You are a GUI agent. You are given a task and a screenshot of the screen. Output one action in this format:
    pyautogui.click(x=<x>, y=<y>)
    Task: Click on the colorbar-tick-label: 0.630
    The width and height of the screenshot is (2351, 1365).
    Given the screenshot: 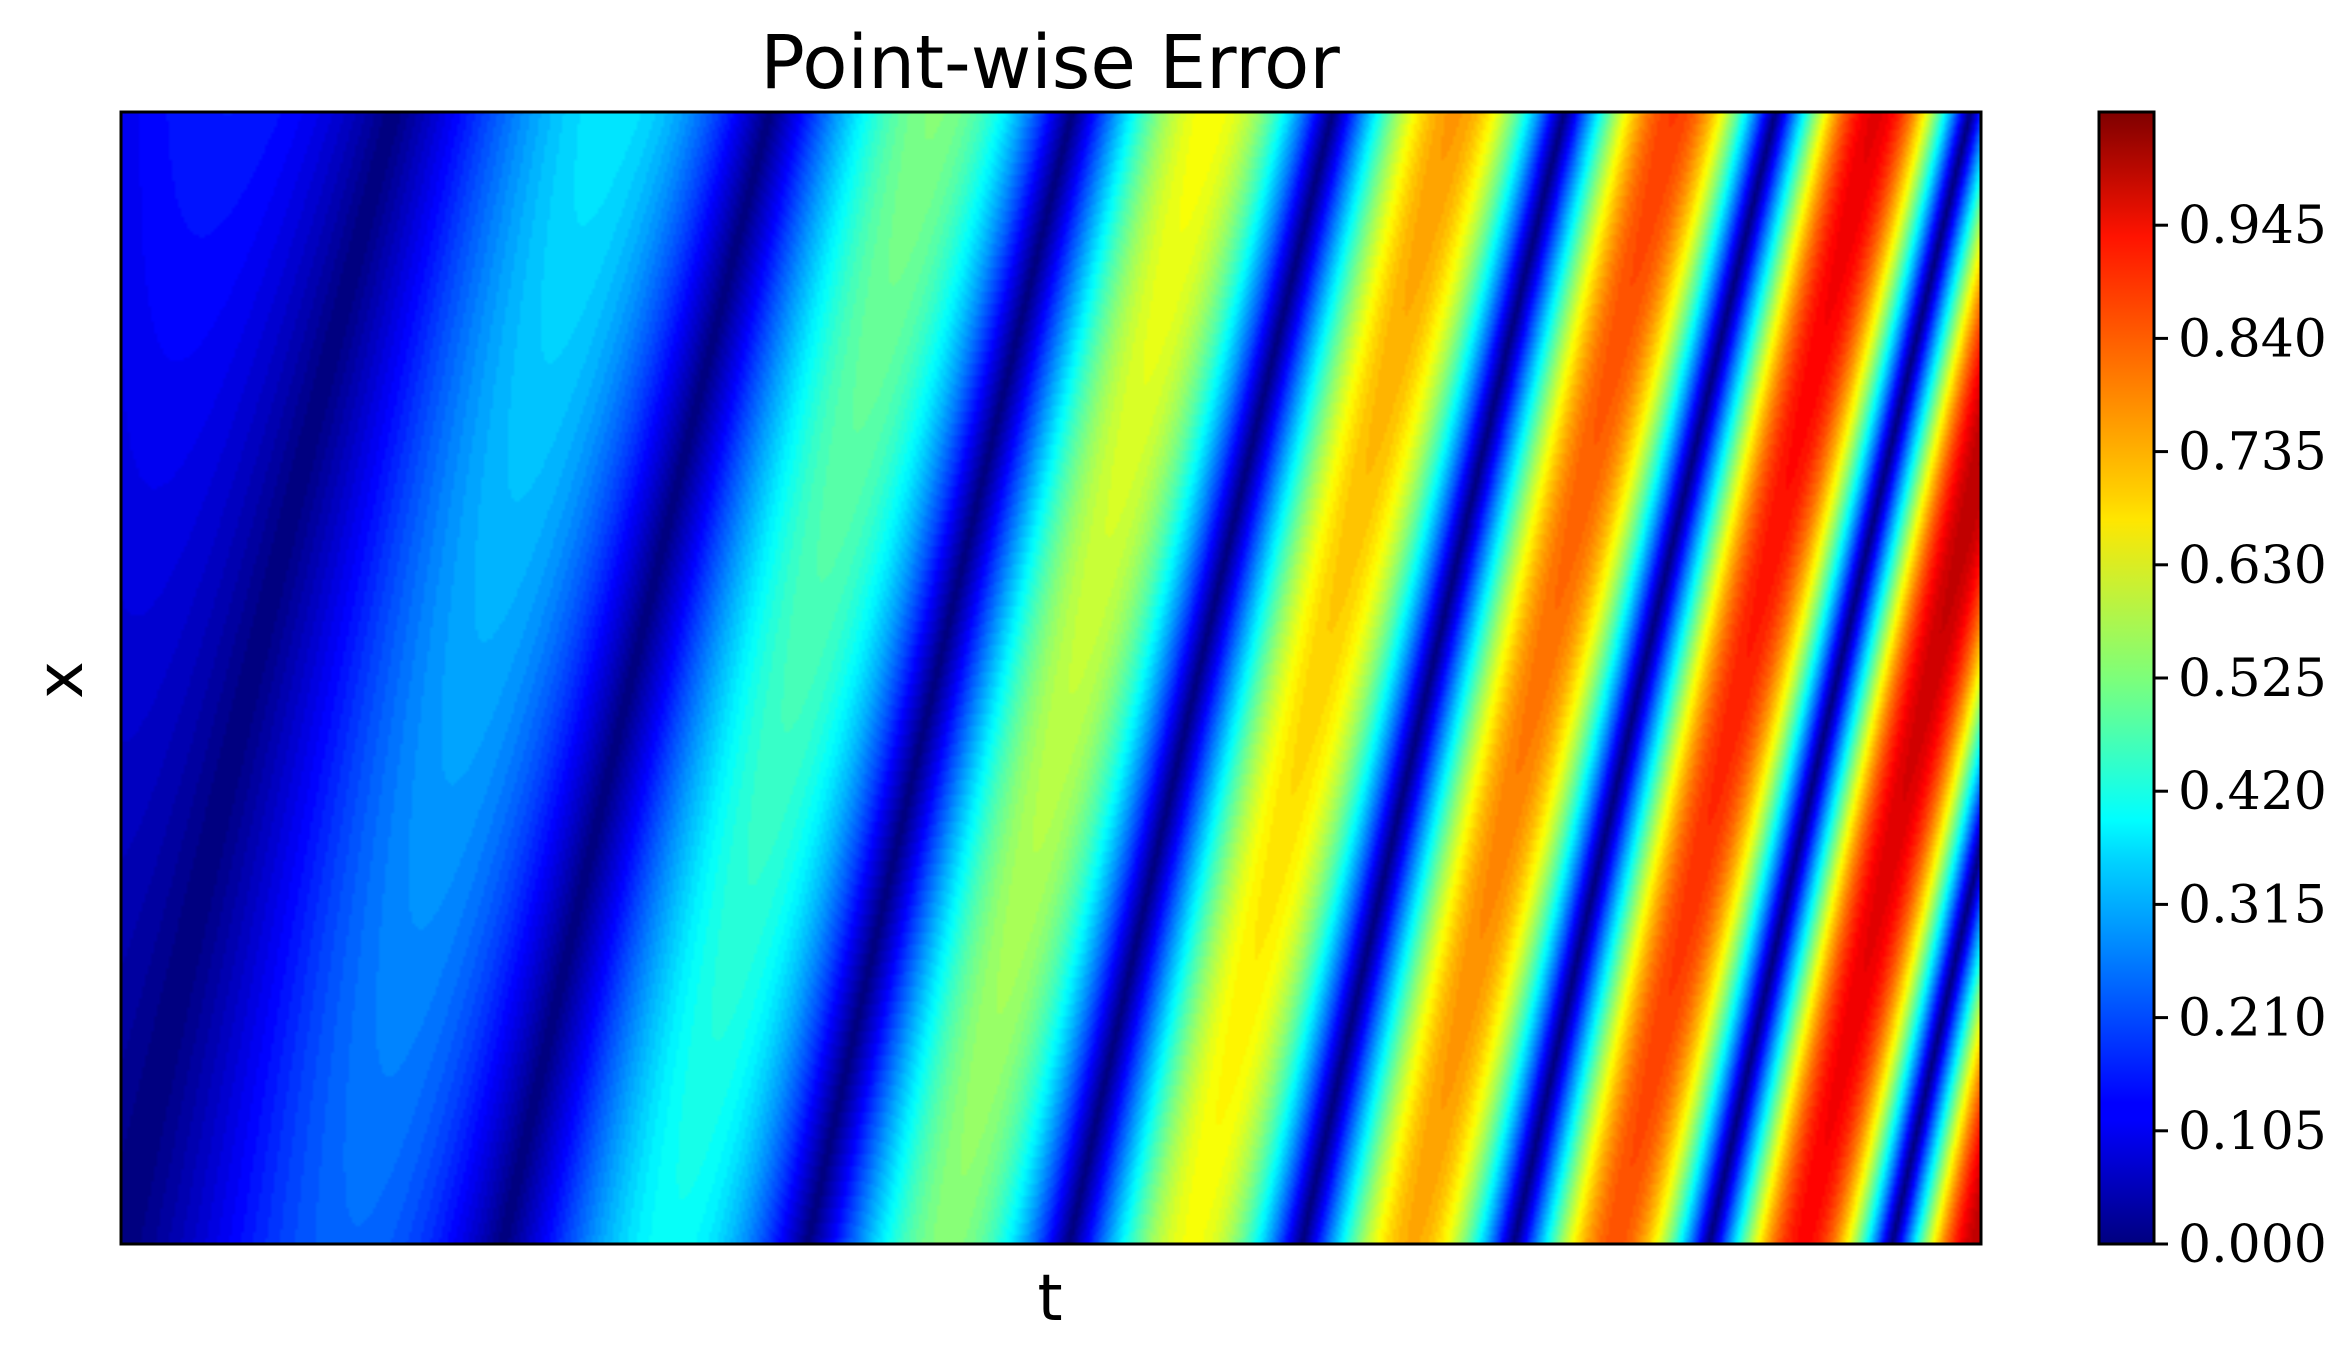 What is the action you would take?
    pyautogui.click(x=2252, y=566)
    